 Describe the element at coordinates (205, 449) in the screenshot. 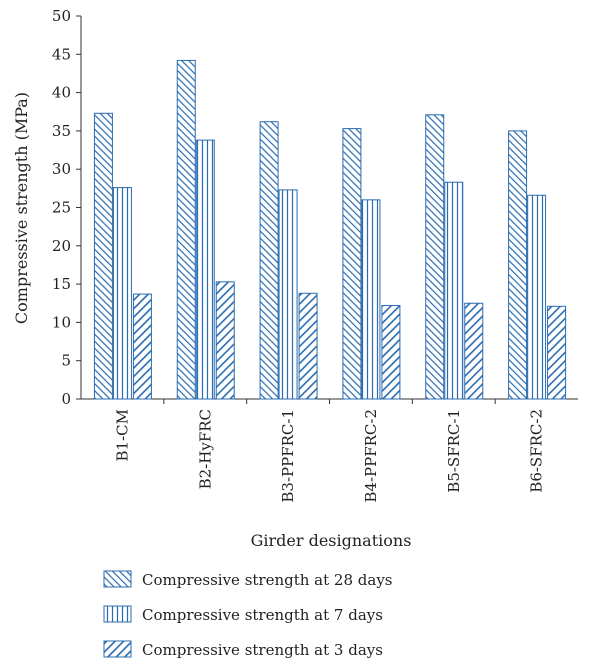

I see `x-tick-label: B2-HyFRC` at that location.